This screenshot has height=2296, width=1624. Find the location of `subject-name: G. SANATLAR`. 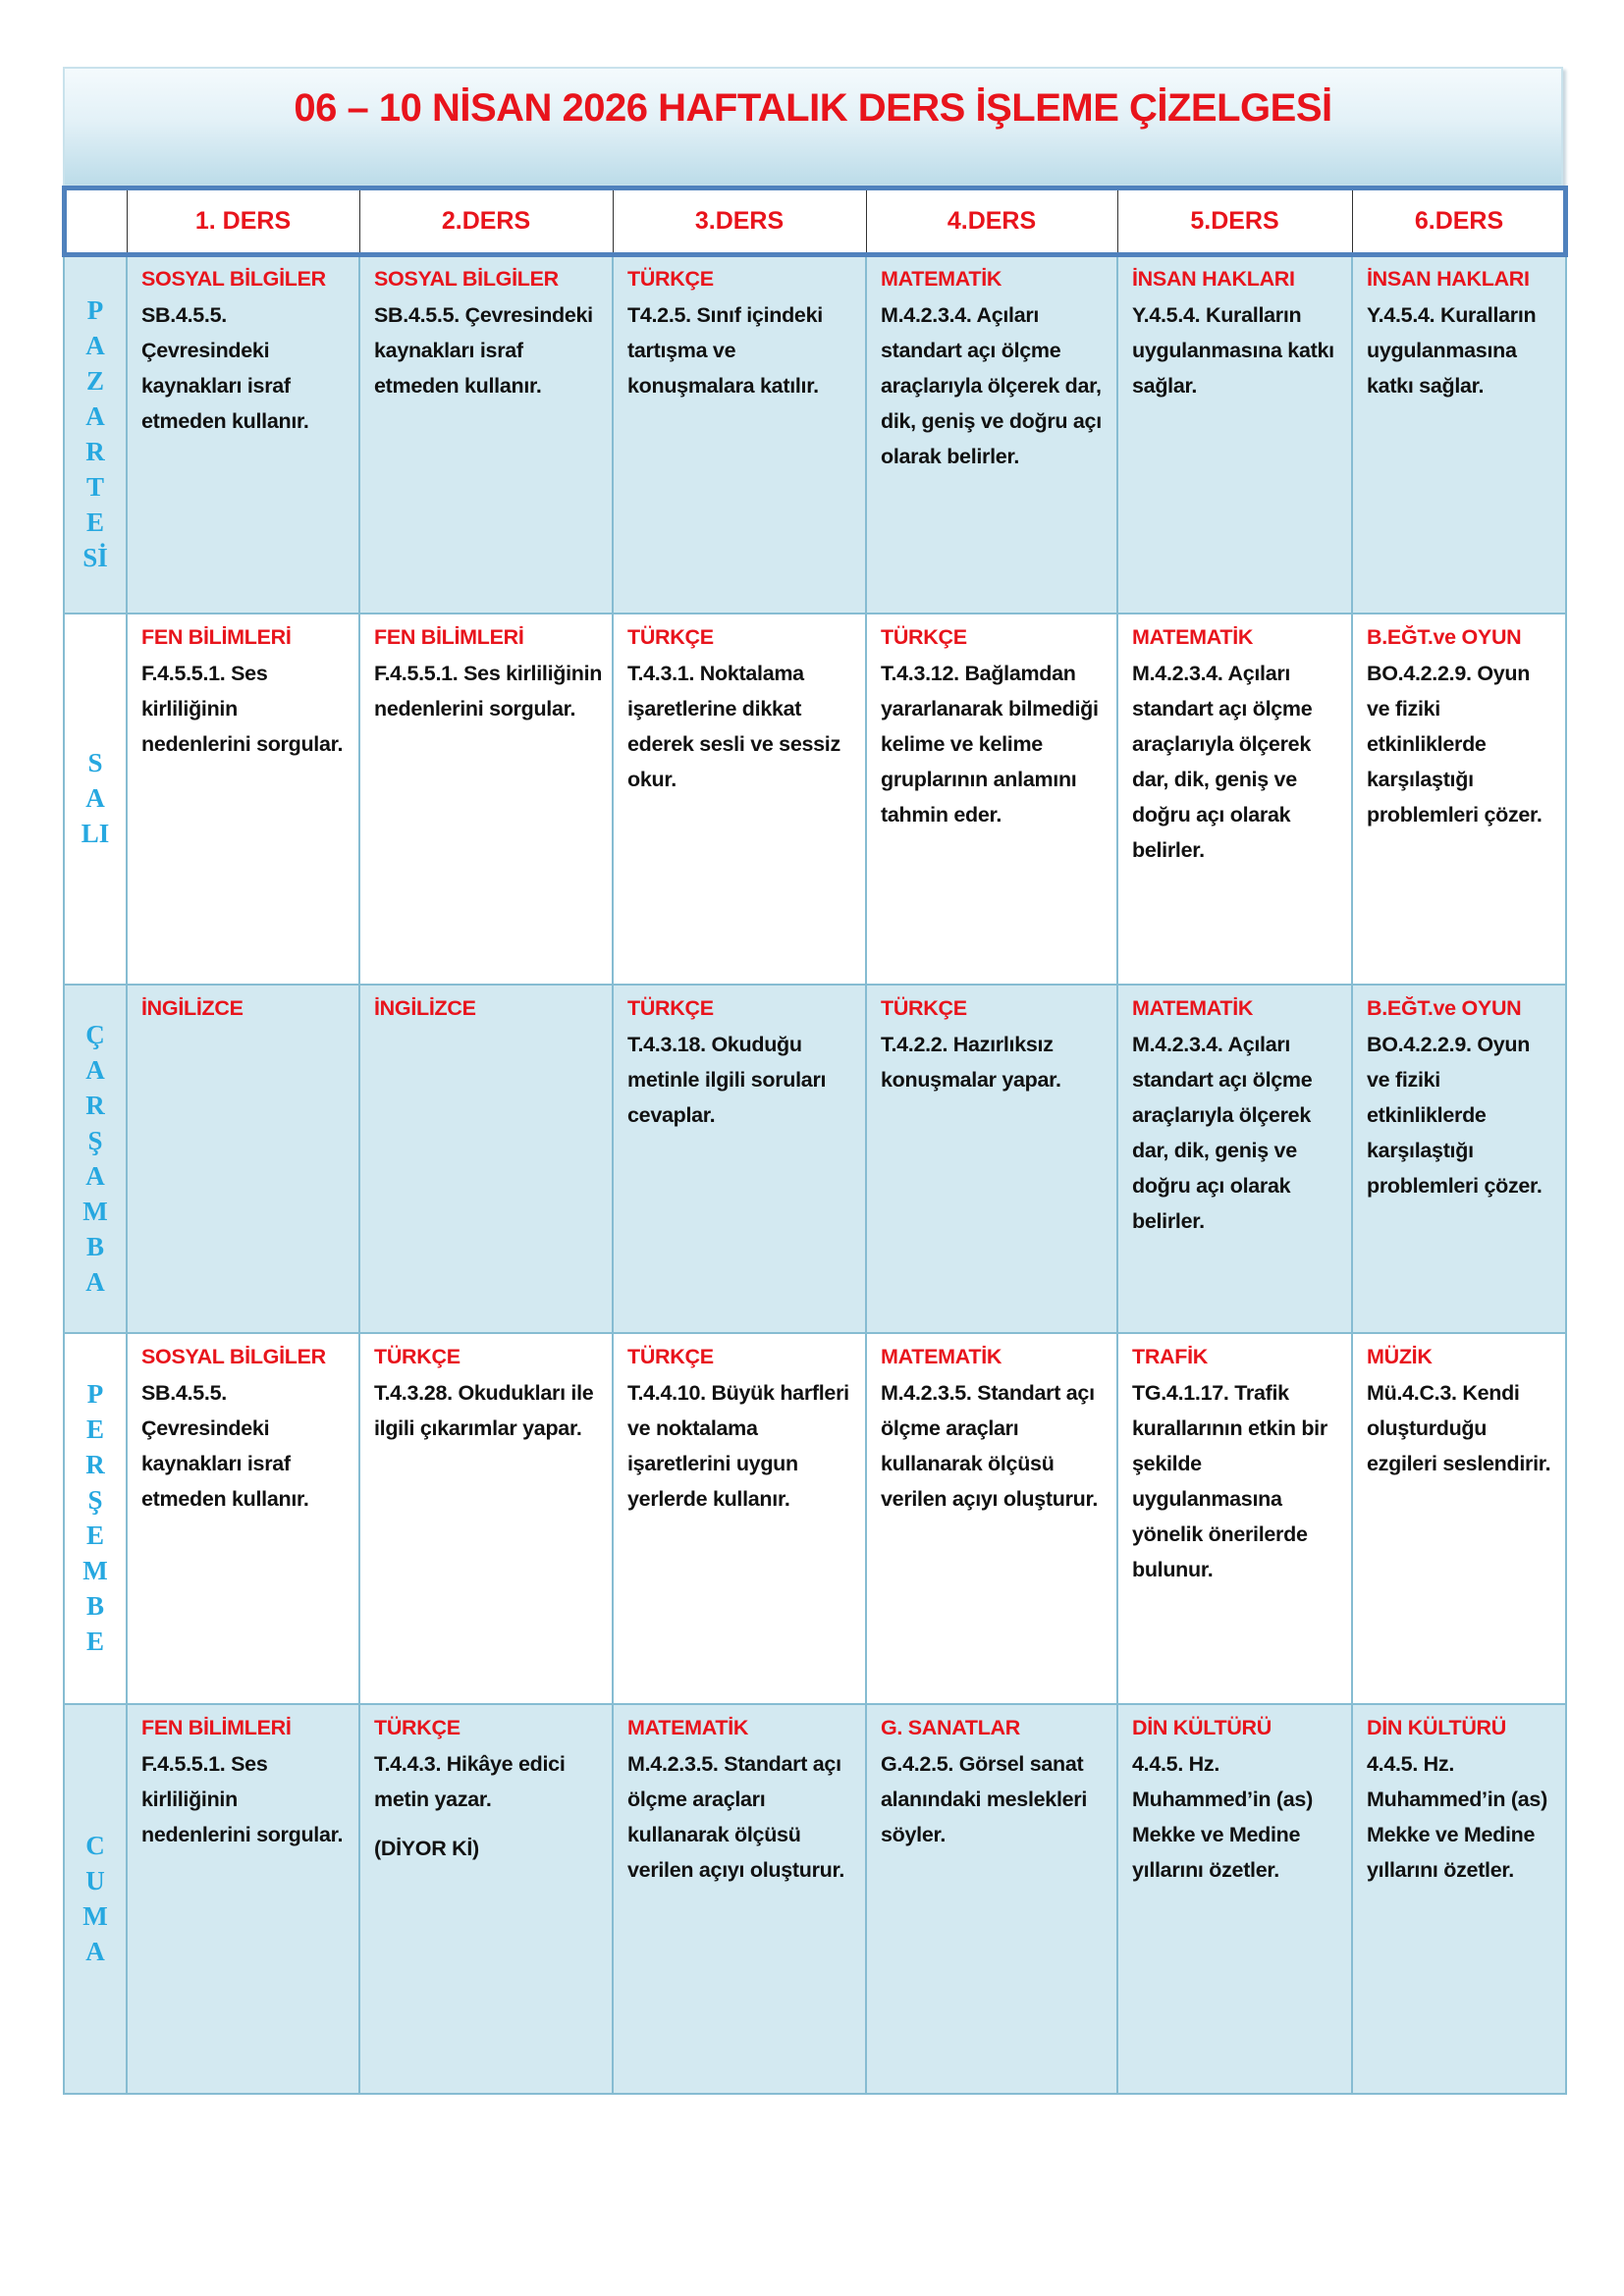

subject-name: G. SANATLAR is located at coordinates (951, 1727).